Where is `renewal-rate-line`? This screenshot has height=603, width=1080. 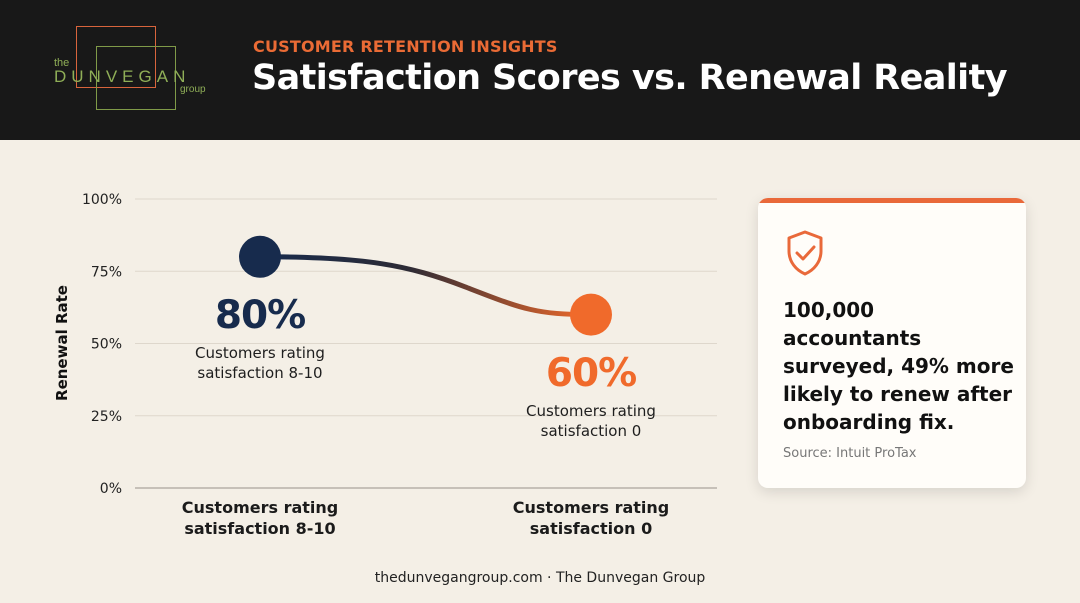 renewal-rate-line is located at coordinates (425, 286).